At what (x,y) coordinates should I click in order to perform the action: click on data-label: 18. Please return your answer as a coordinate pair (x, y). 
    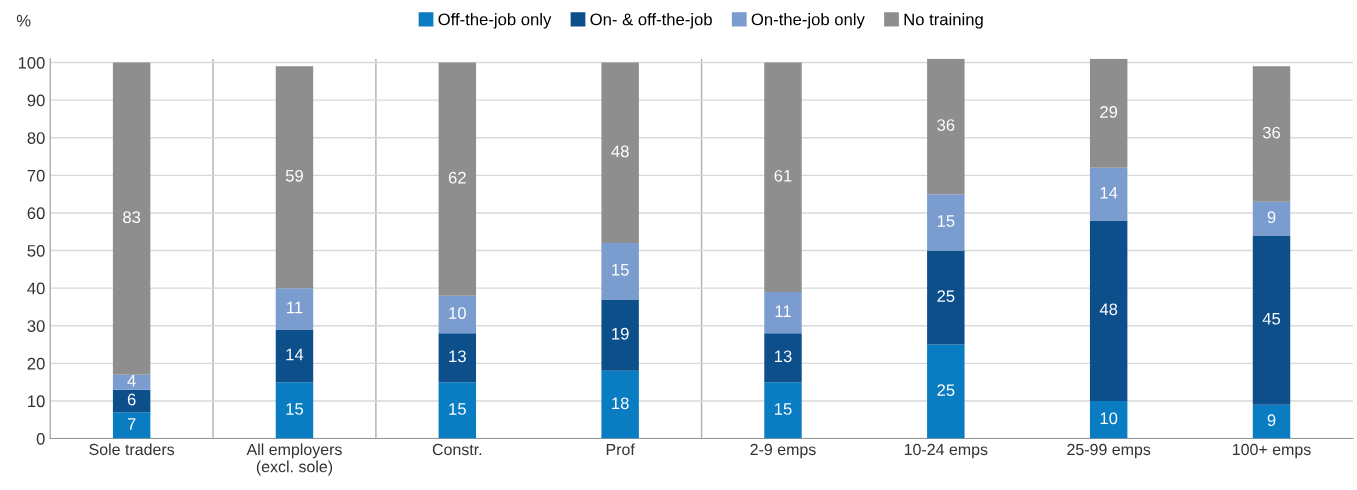
    Looking at the image, I should click on (620, 403).